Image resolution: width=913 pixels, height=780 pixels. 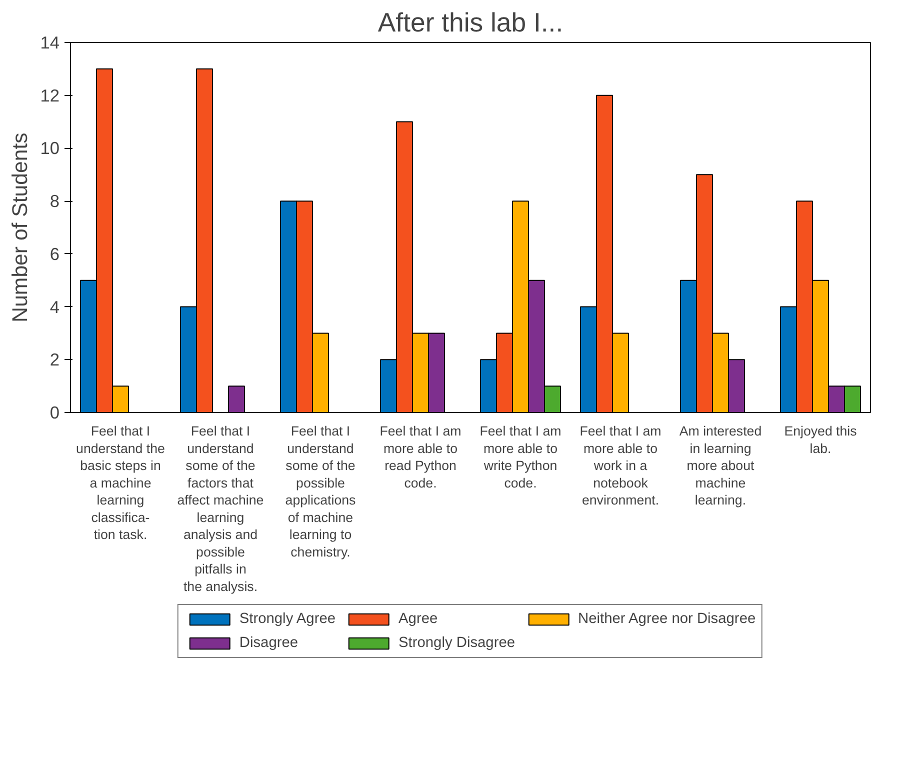 I want to click on x-tick-label: Feel that I am more able to read Python code., so click(x=421, y=457).